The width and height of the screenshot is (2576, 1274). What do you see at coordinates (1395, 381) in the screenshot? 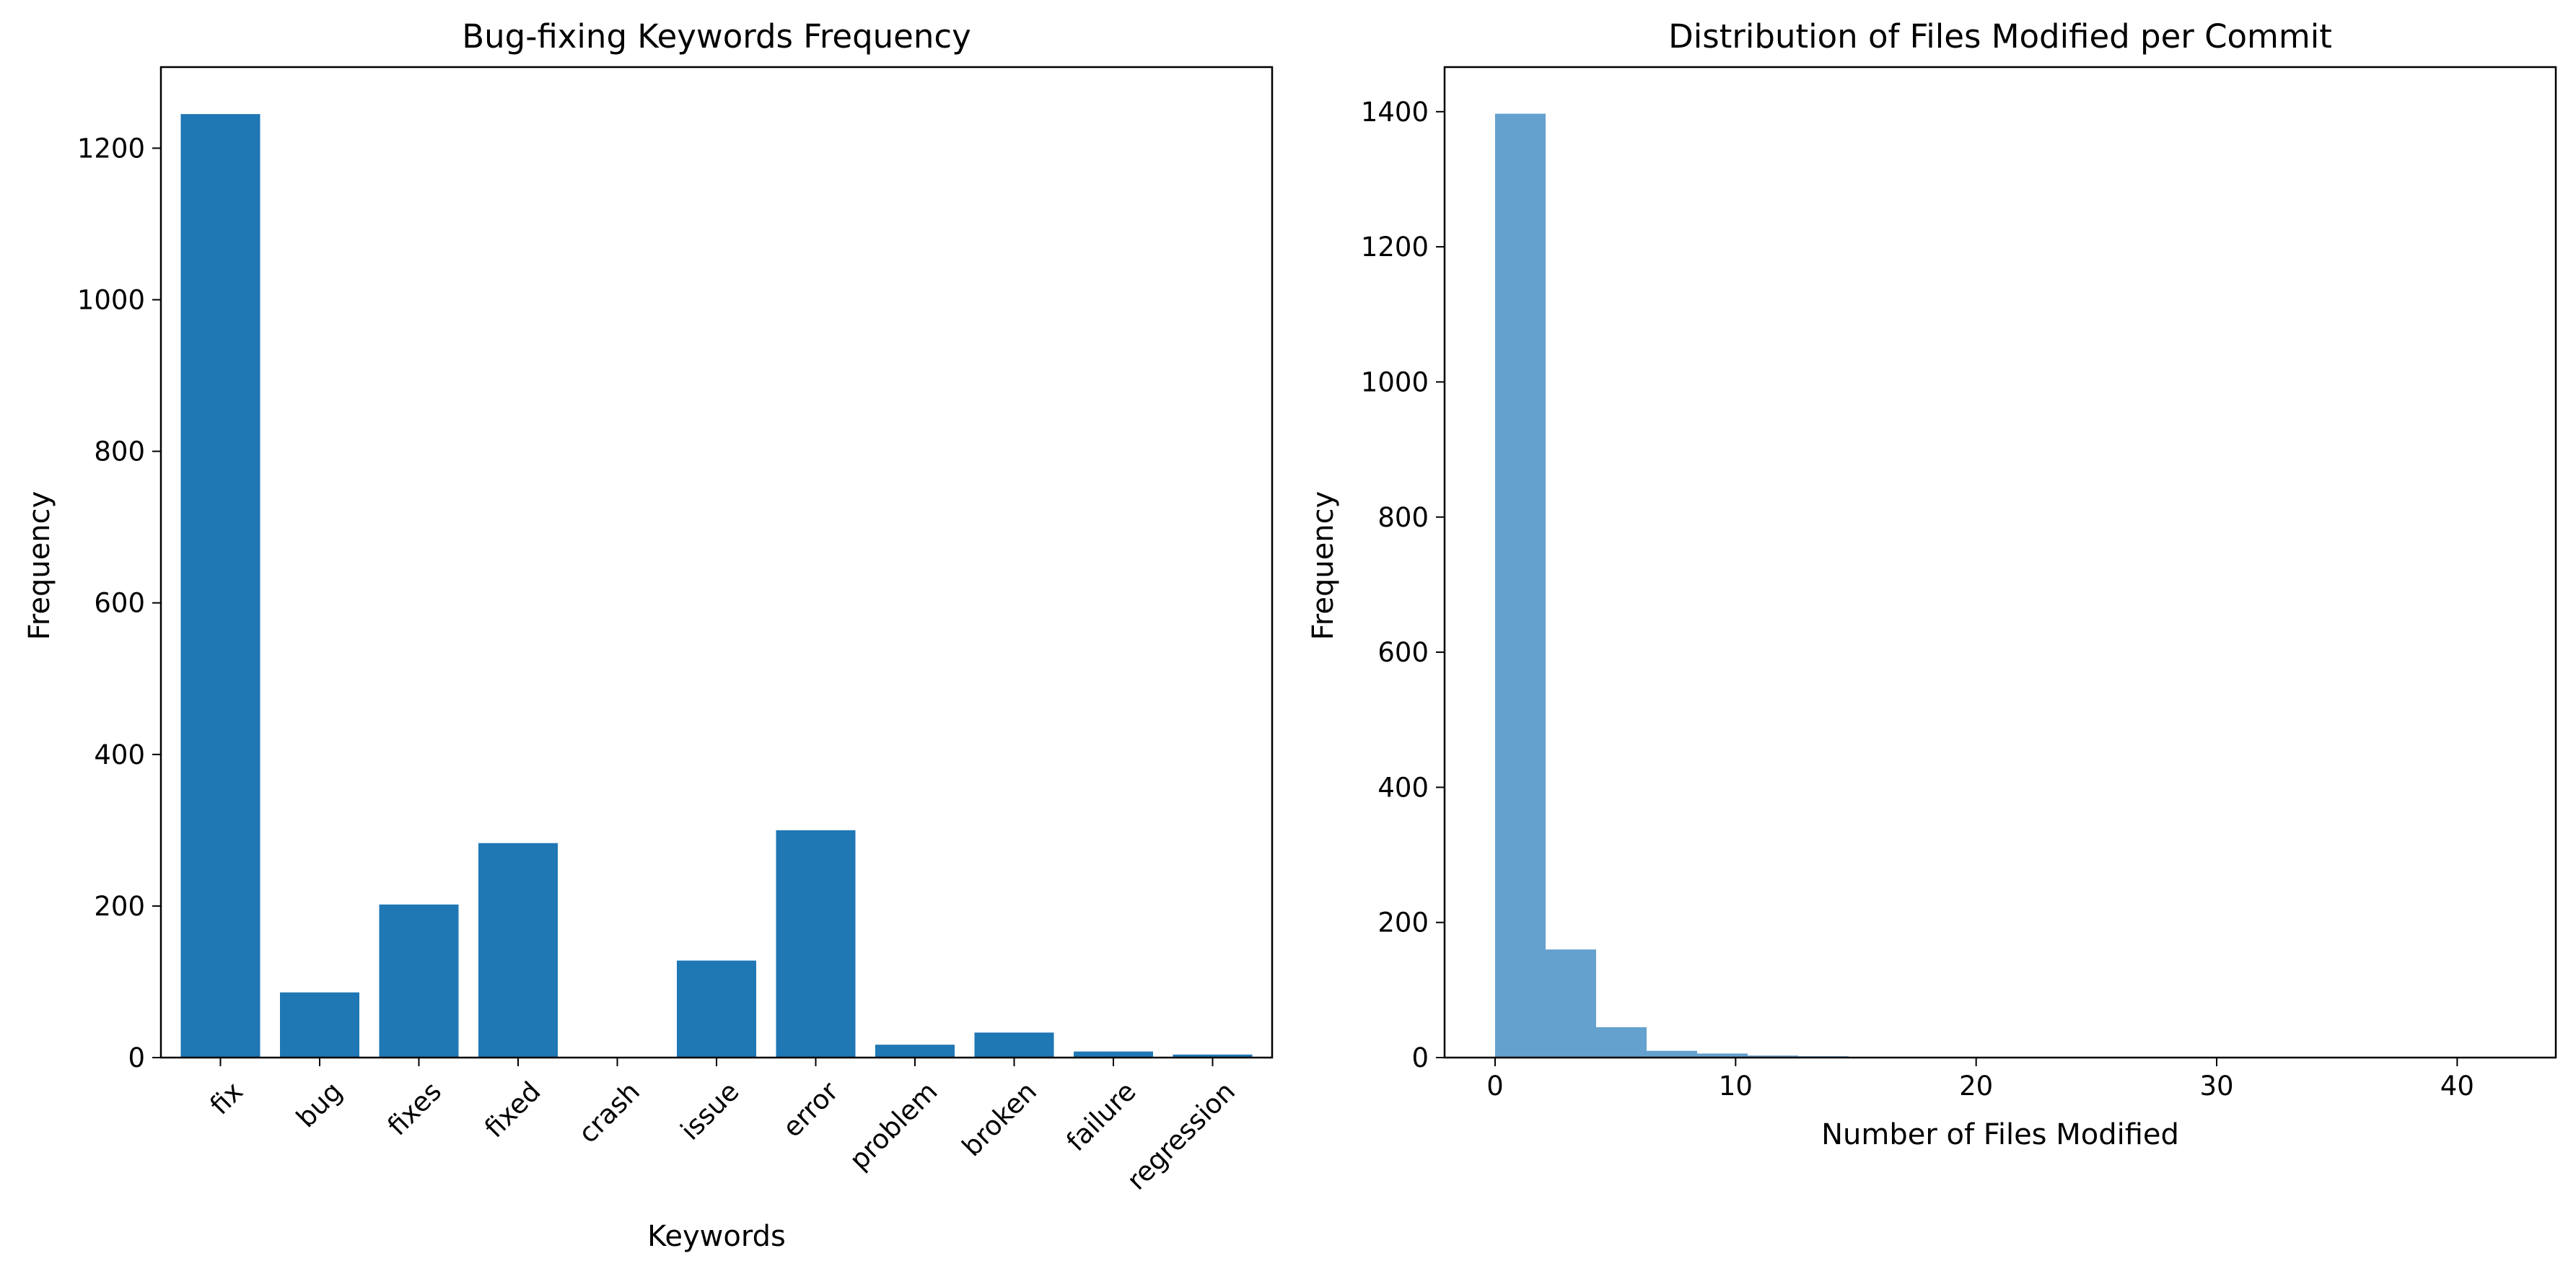
I see `right-y-tick-label: 1000` at bounding box center [1395, 381].